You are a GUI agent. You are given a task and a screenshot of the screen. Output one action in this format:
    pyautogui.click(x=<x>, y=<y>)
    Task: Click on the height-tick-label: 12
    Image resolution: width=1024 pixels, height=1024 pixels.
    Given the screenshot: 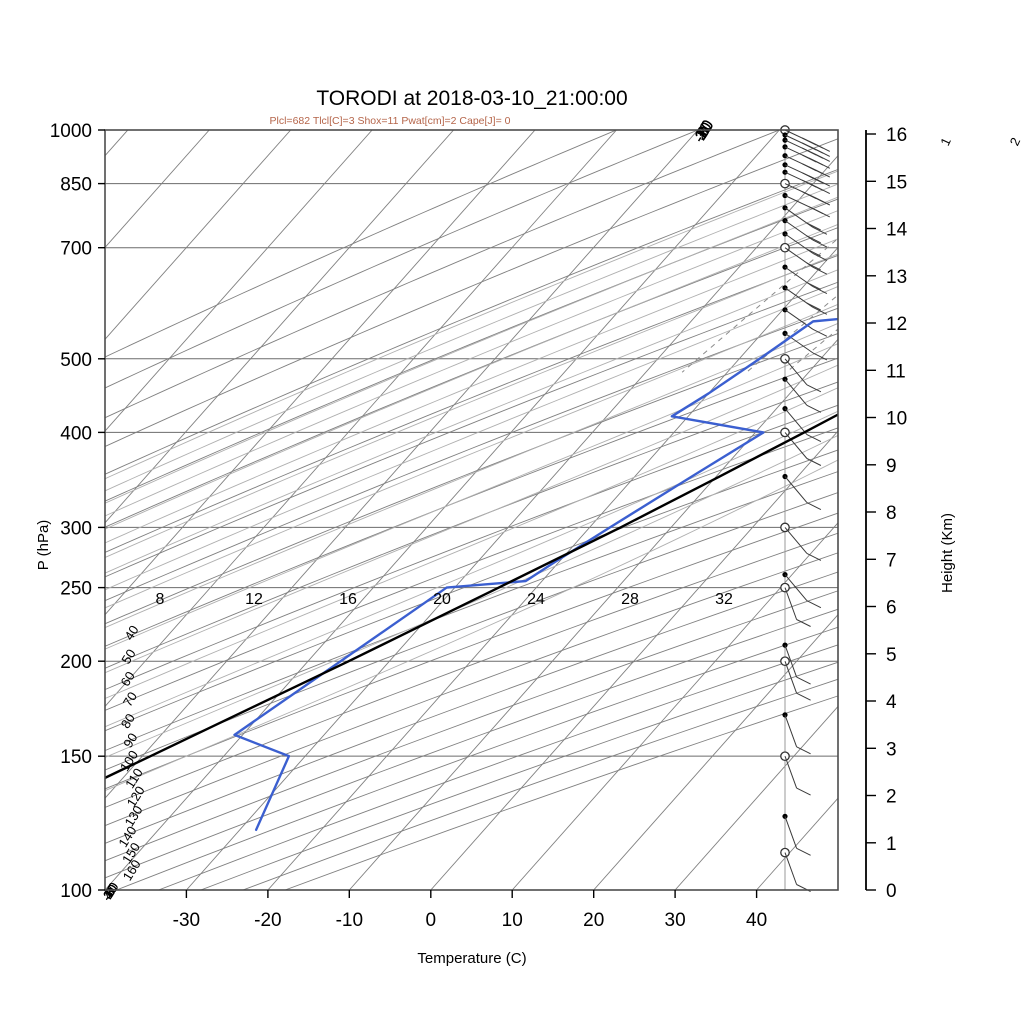 What is the action you would take?
    pyautogui.click(x=896, y=324)
    